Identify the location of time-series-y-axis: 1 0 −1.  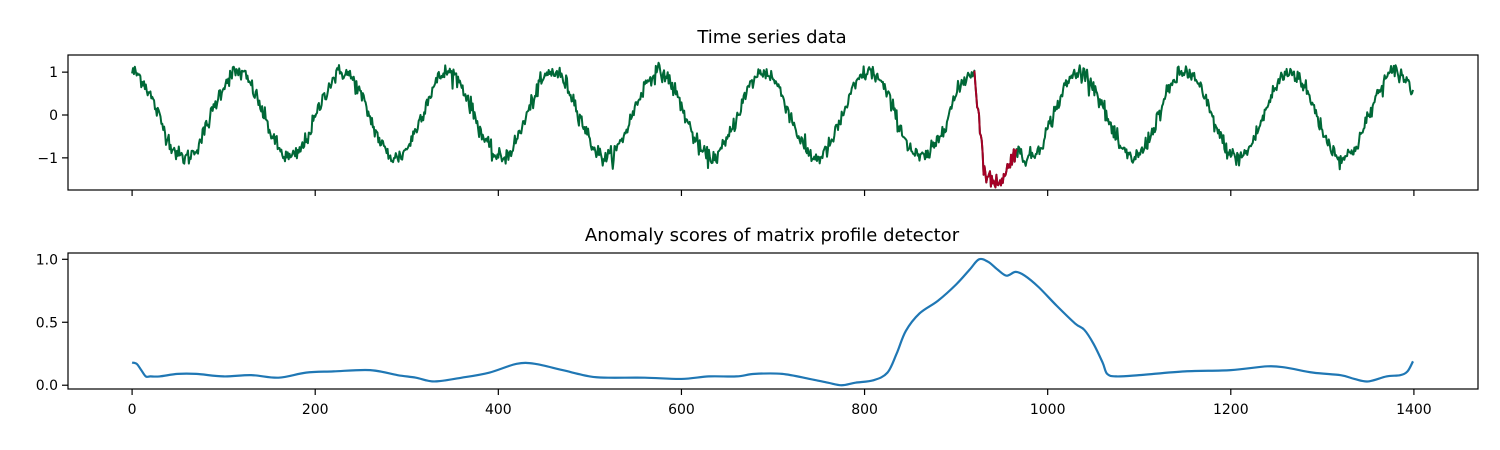
(52, 116).